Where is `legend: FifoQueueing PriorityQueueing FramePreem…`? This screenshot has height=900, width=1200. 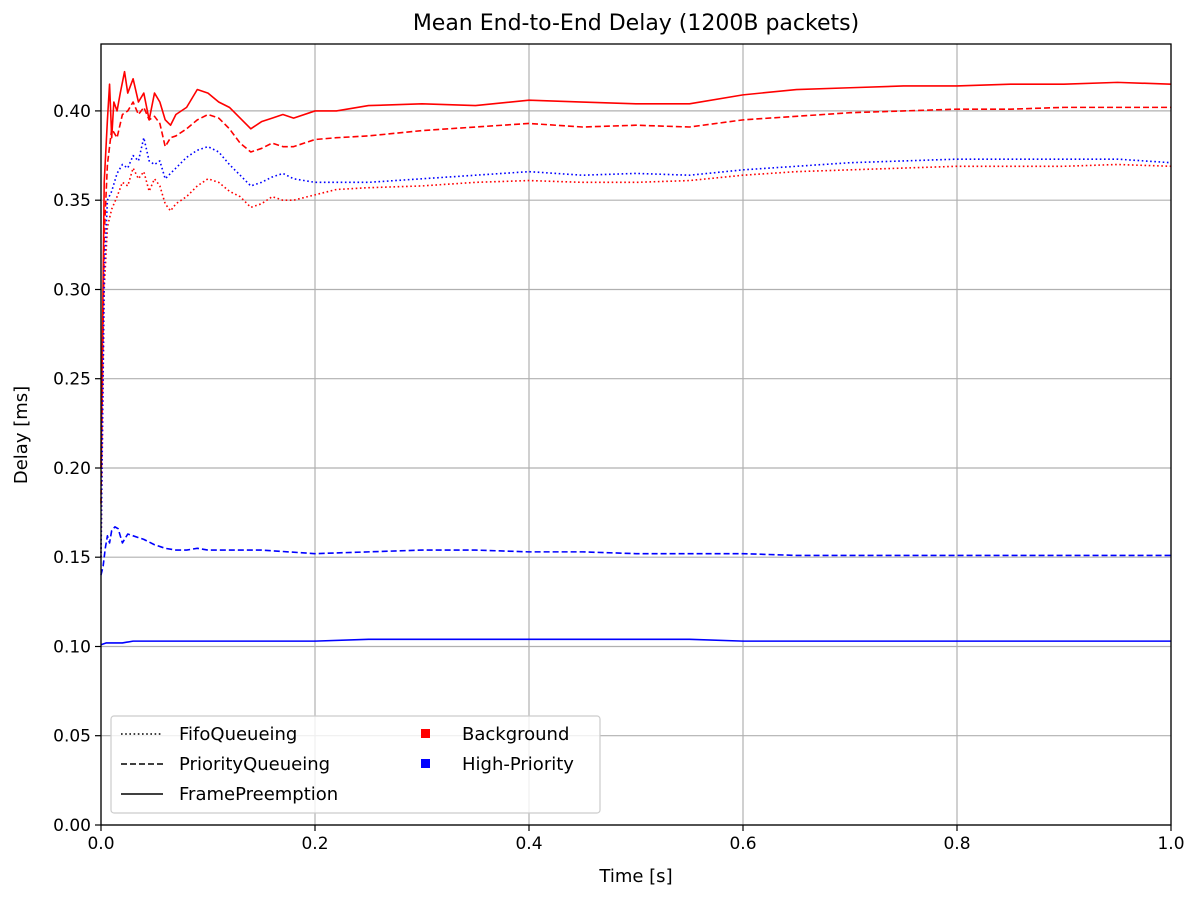
legend: FifoQueueing PriorityQueueing FramePreem… is located at coordinates (355, 764).